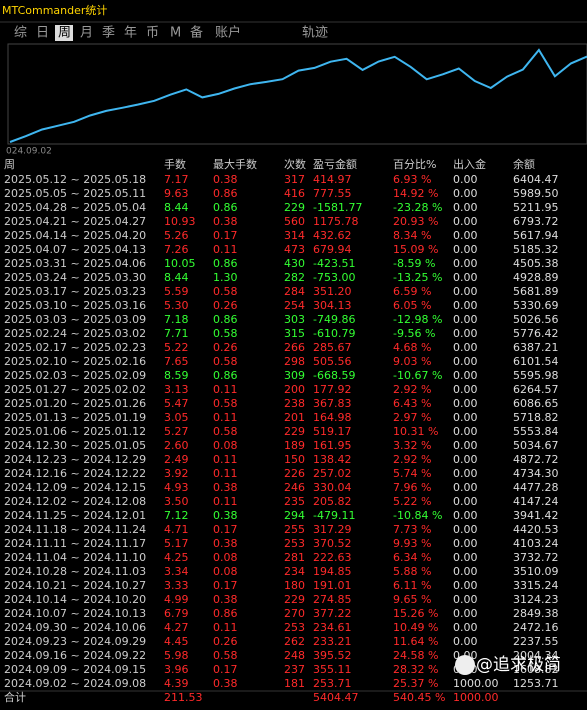 This screenshot has height=710, width=587. Describe the element at coordinates (176, 431) in the screenshot. I see `cell: 5.27` at that location.